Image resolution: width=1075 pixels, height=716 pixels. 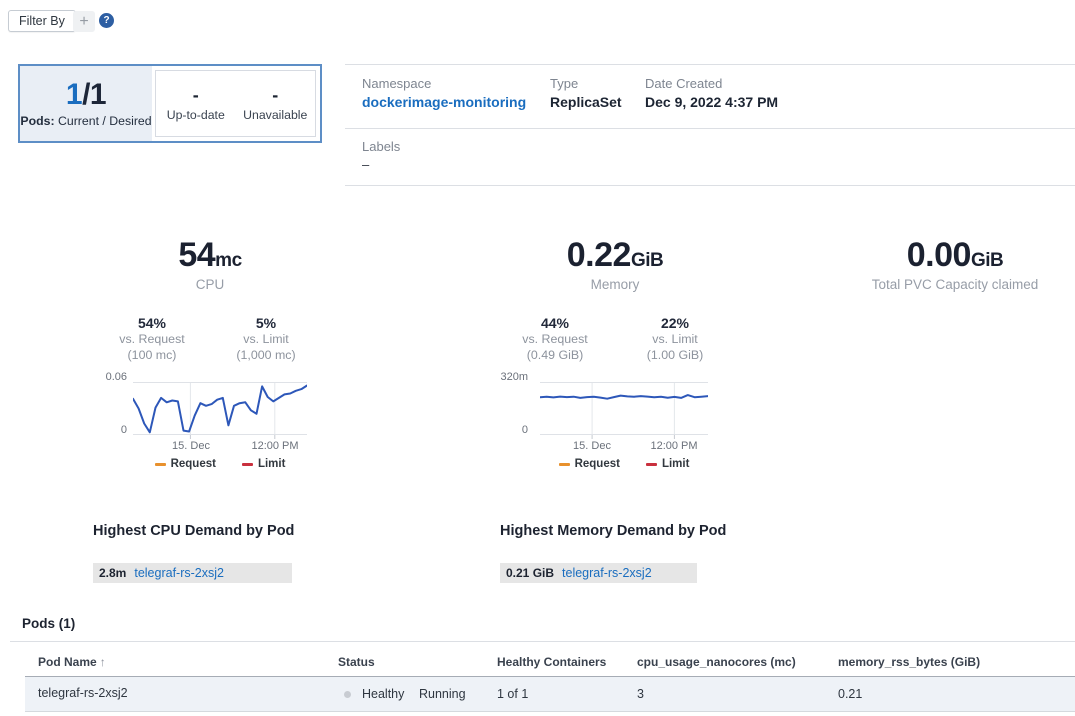 I want to click on highest-cpu-demand-value: 2.8m, so click(x=113, y=573).